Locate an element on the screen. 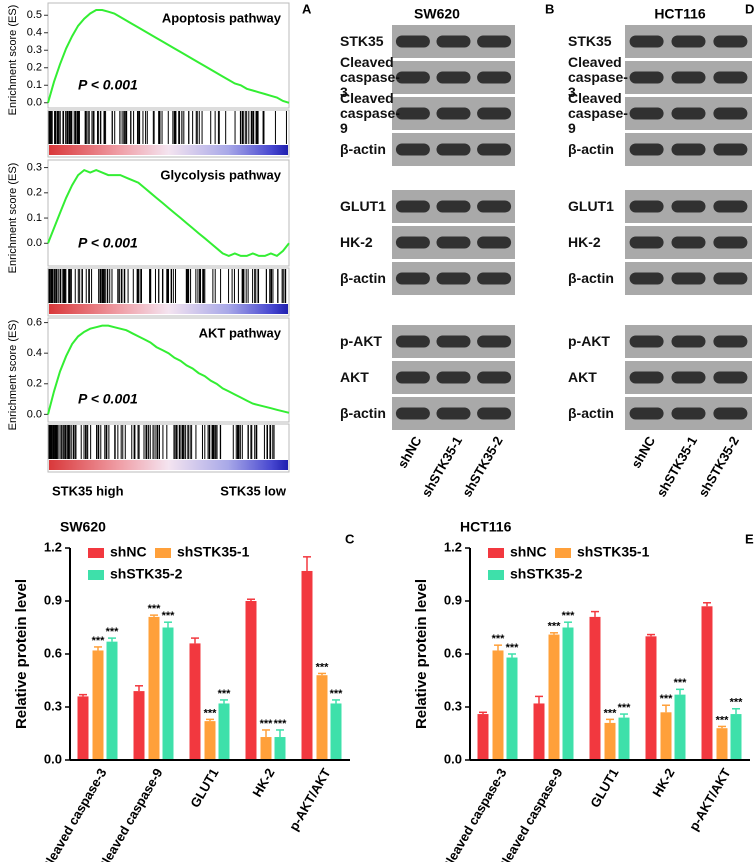 The height and width of the screenshot is (862, 755). legend-label: shNC is located at coordinates (128, 552).